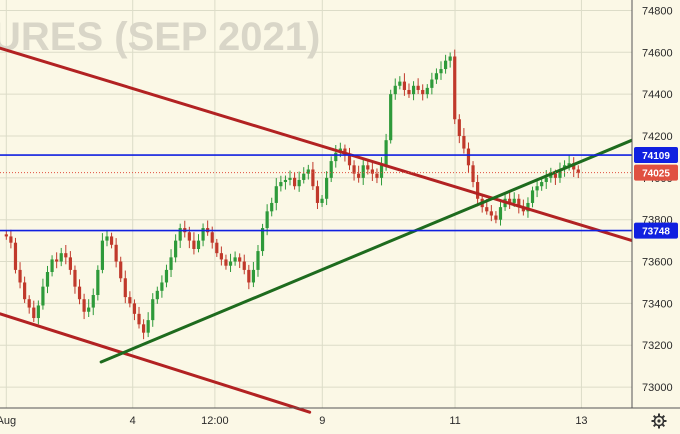 This screenshot has height=434, width=680. Describe the element at coordinates (215, 421) in the screenshot. I see `x-tick-label: 12:00` at that location.